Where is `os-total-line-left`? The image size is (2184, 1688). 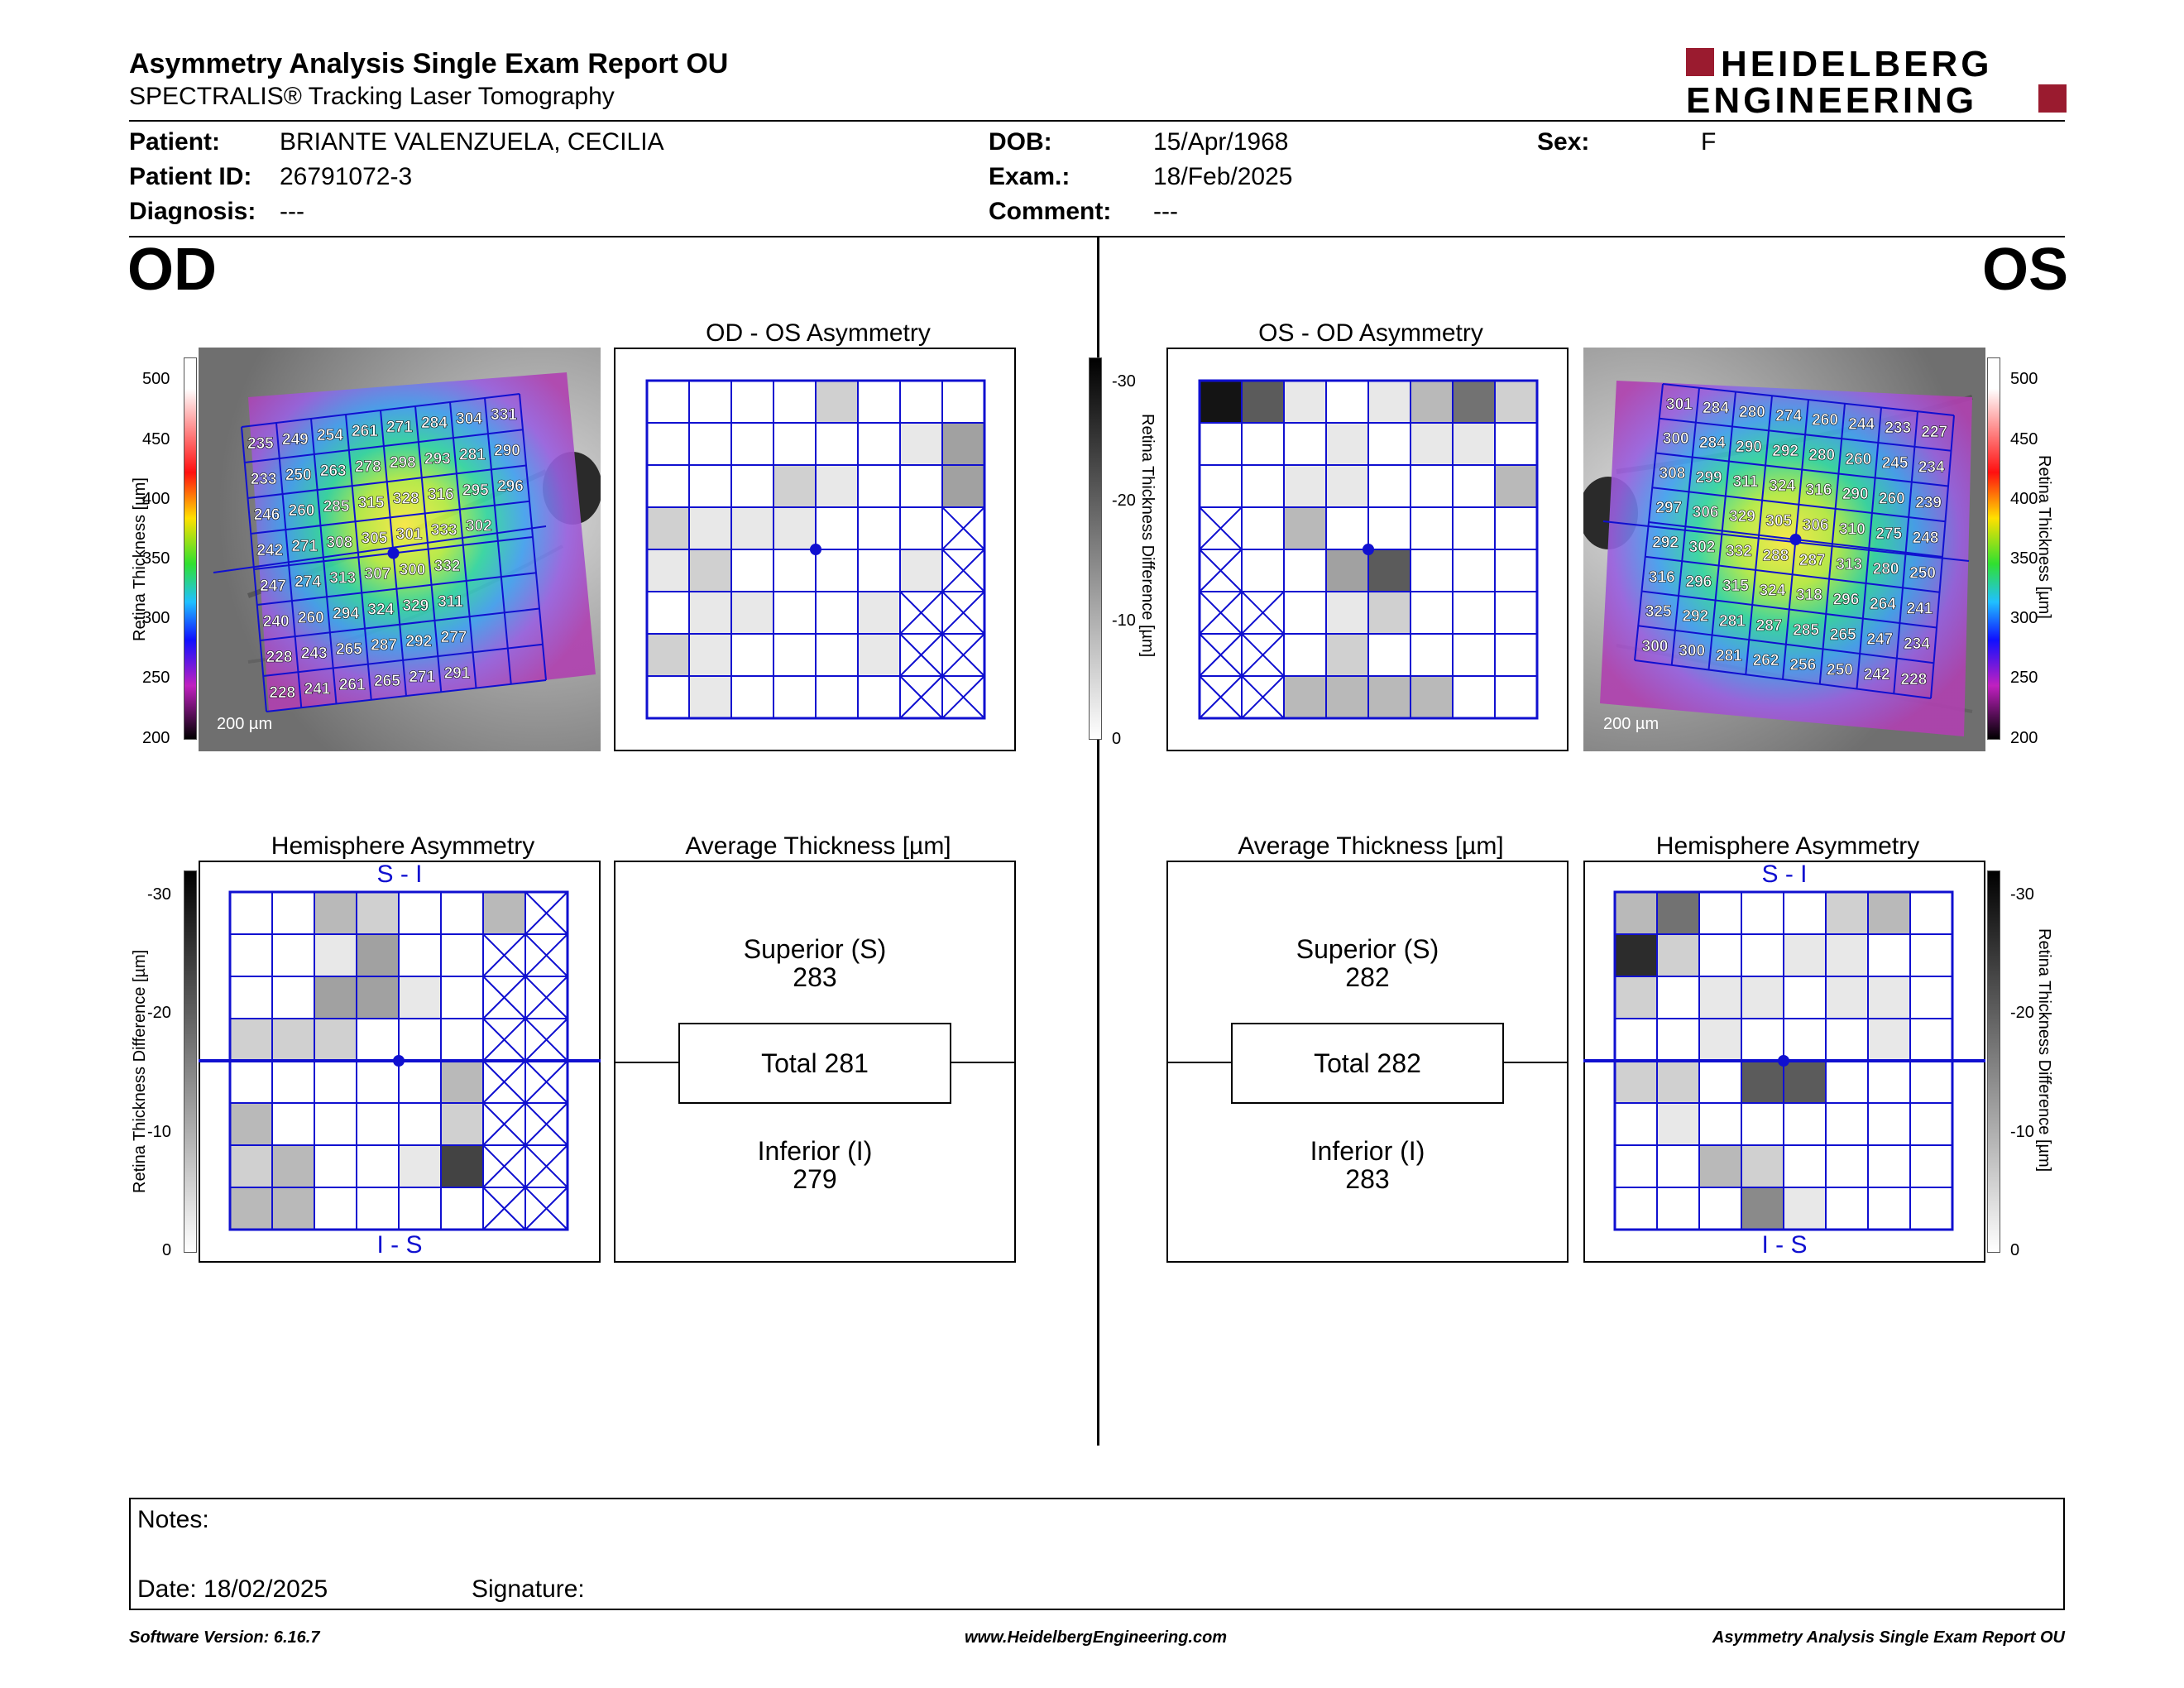
os-total-line-left is located at coordinates (1199, 1062).